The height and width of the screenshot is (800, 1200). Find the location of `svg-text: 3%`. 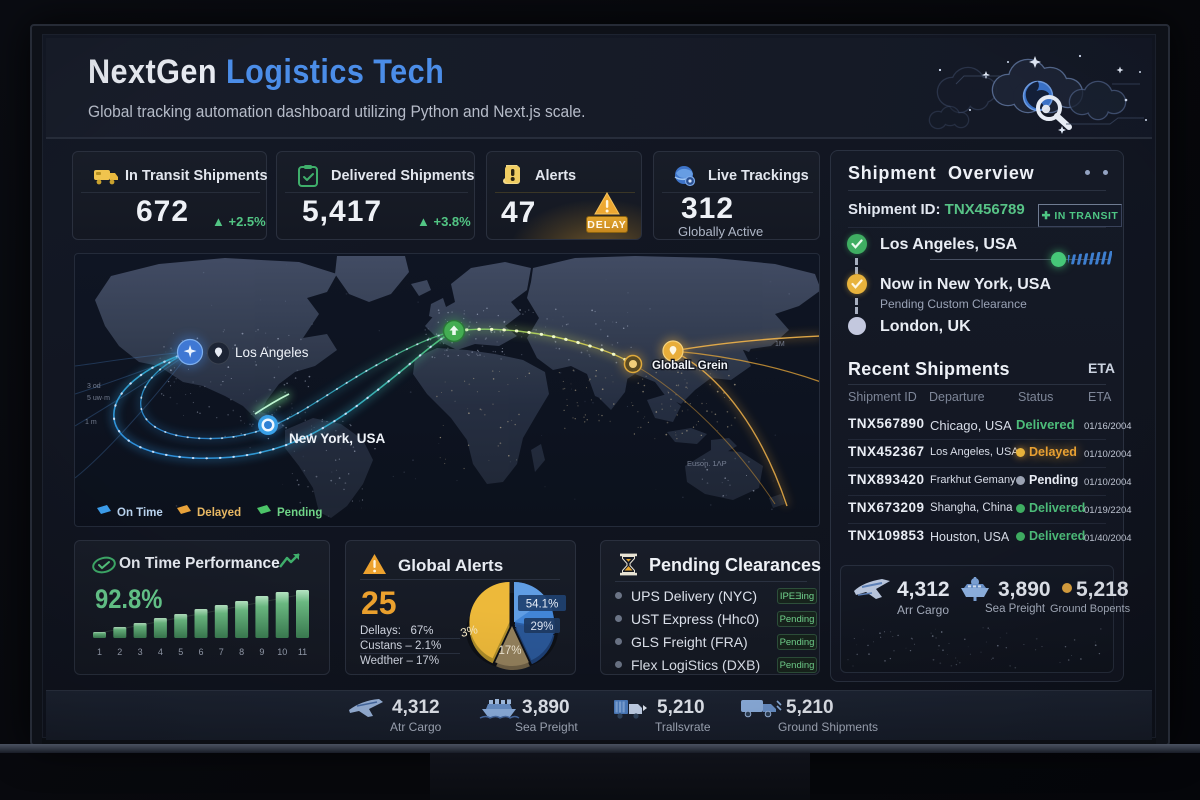

svg-text: 3% is located at coordinates (469, 631).